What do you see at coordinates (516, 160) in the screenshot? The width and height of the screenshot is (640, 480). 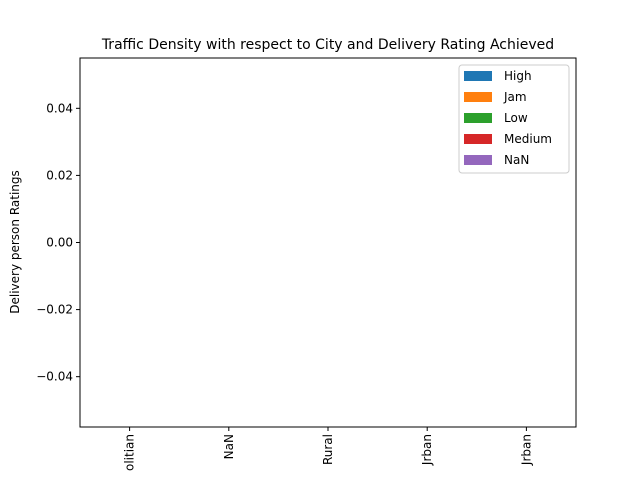 I see `legend-label: NaN` at bounding box center [516, 160].